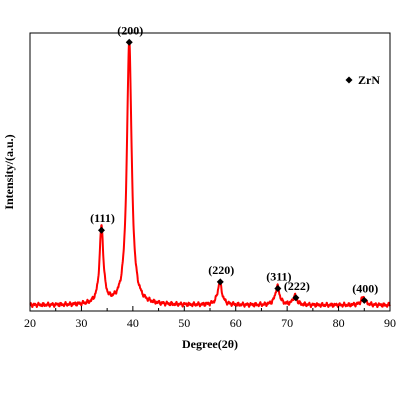  I want to click on x-tick-label: 80, so click(339, 323).